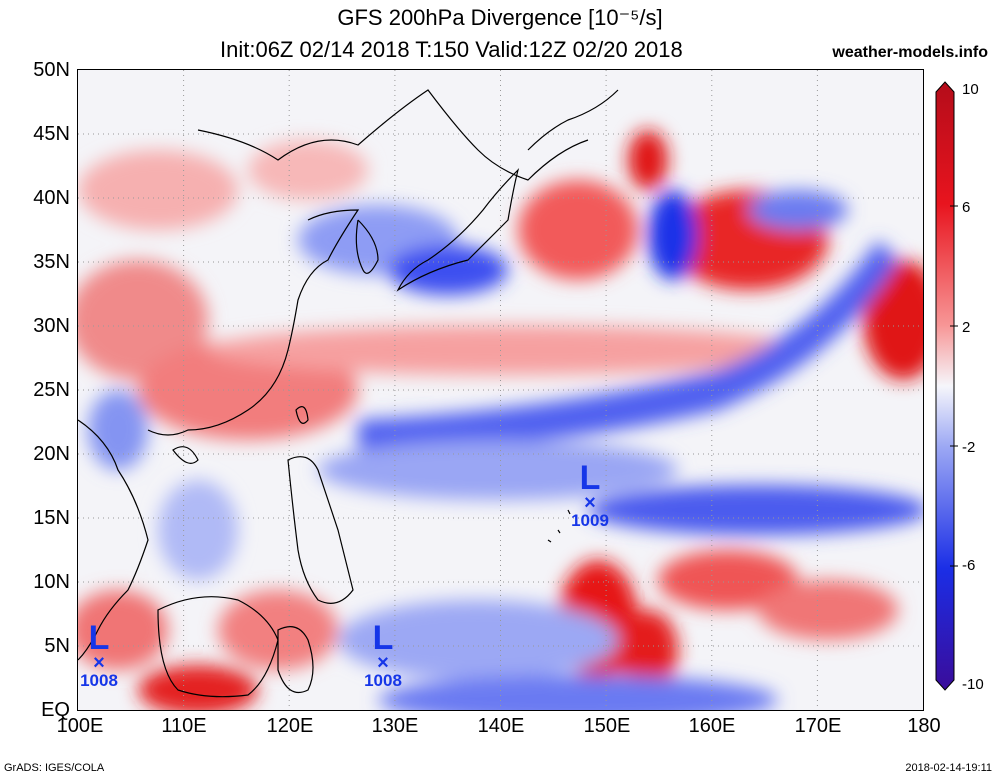  I want to click on lat-label: EQ, so click(55, 710).